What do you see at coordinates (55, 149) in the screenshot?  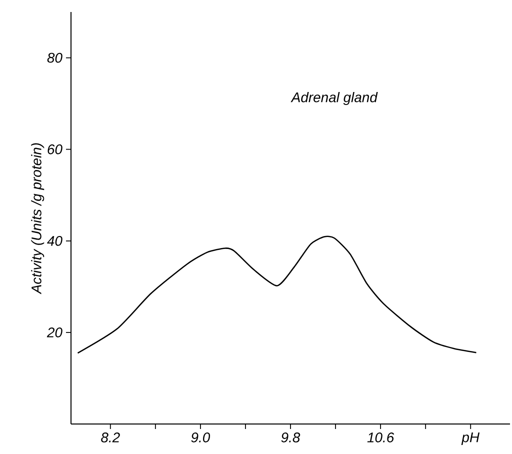 I see `y-tick-label: 60` at bounding box center [55, 149].